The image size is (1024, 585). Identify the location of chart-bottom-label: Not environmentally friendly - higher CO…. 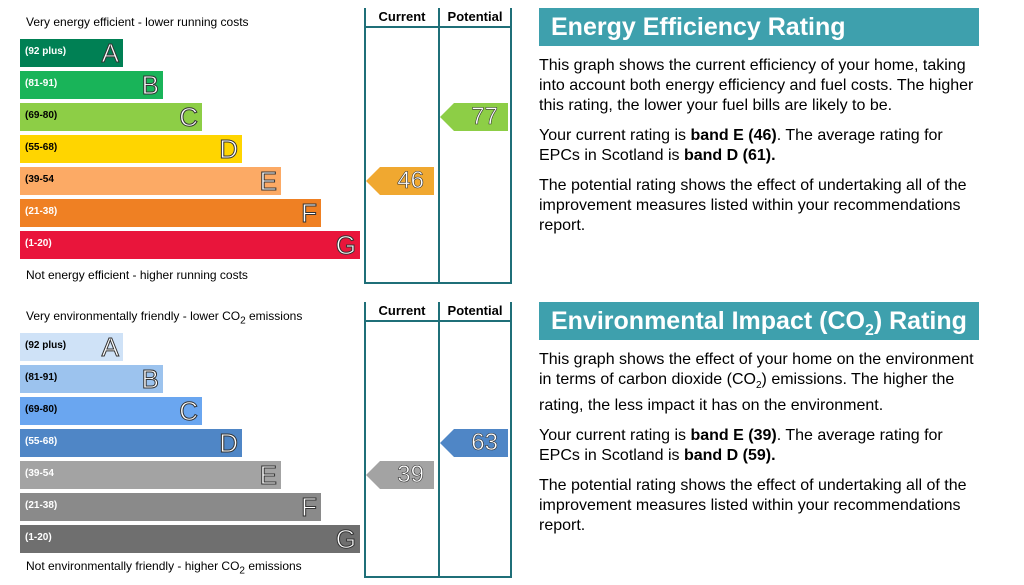
(164, 567).